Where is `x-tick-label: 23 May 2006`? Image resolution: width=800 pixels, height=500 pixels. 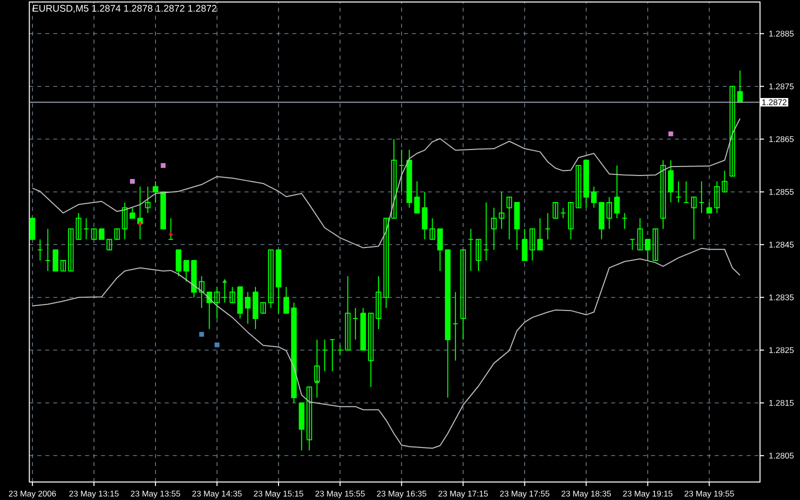 x-tick-label: 23 May 2006 is located at coordinates (32, 494).